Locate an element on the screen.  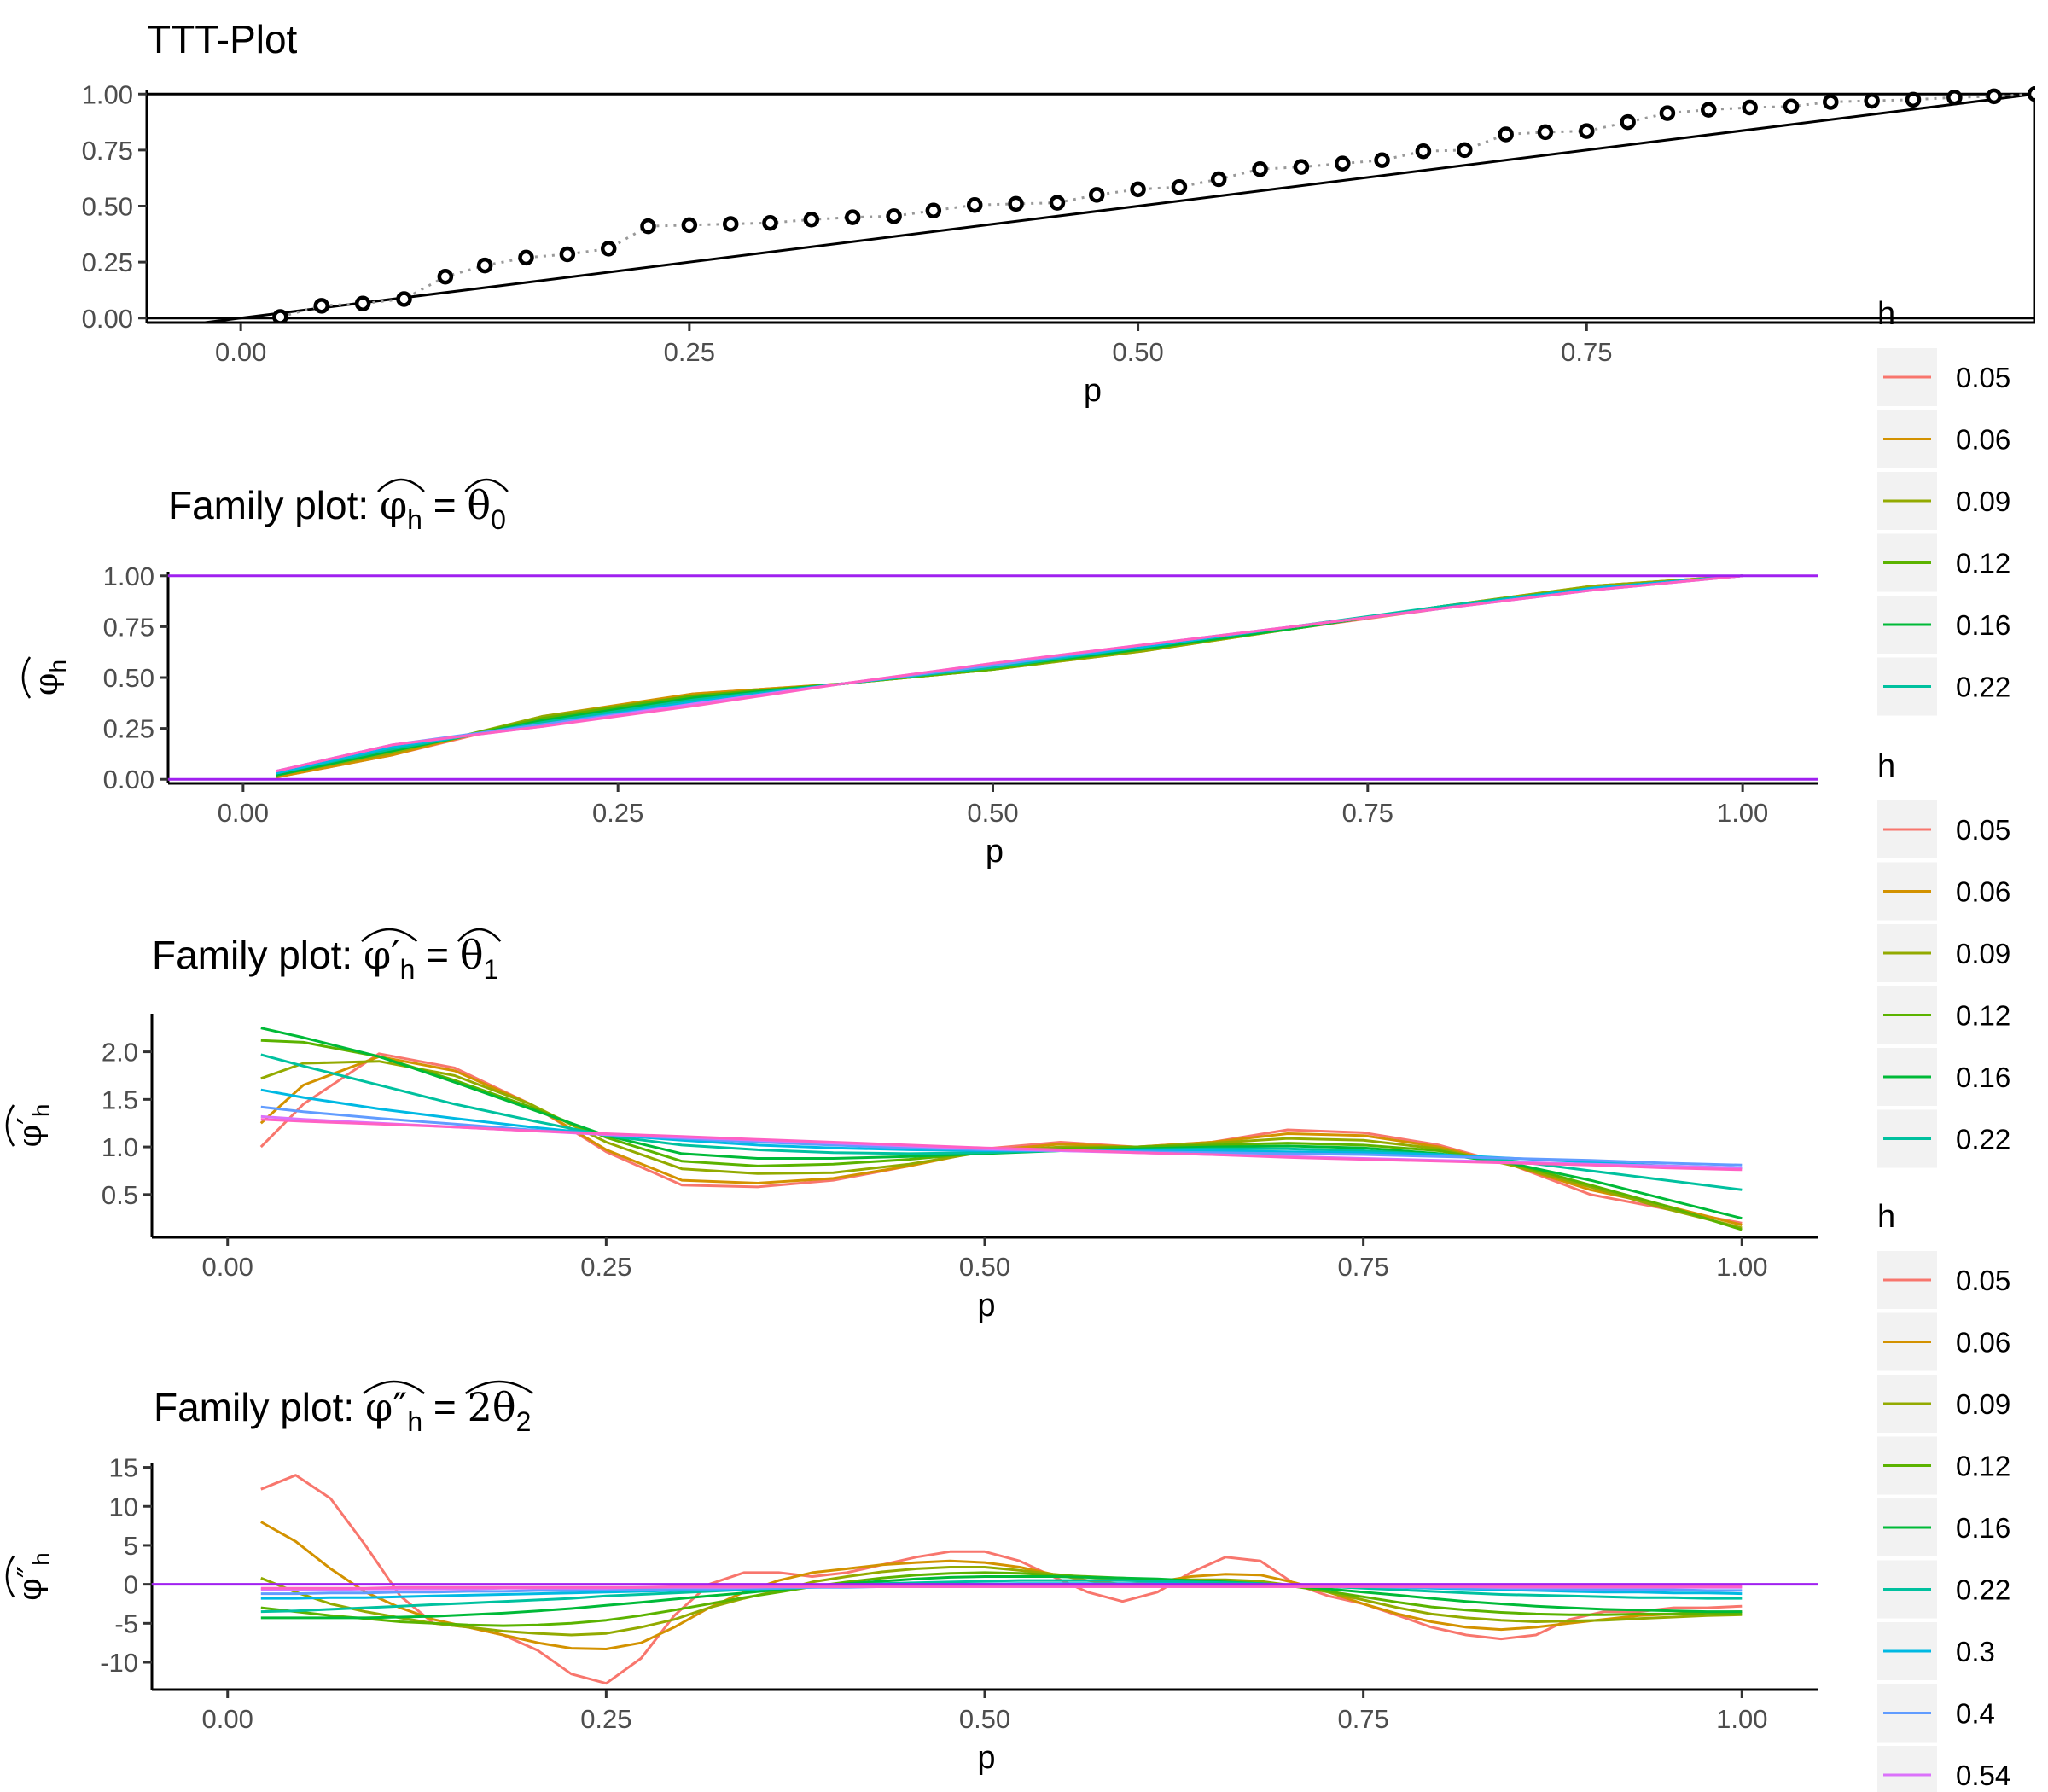
ddphi-y-tick-label: 5 is located at coordinates (131, 1546).